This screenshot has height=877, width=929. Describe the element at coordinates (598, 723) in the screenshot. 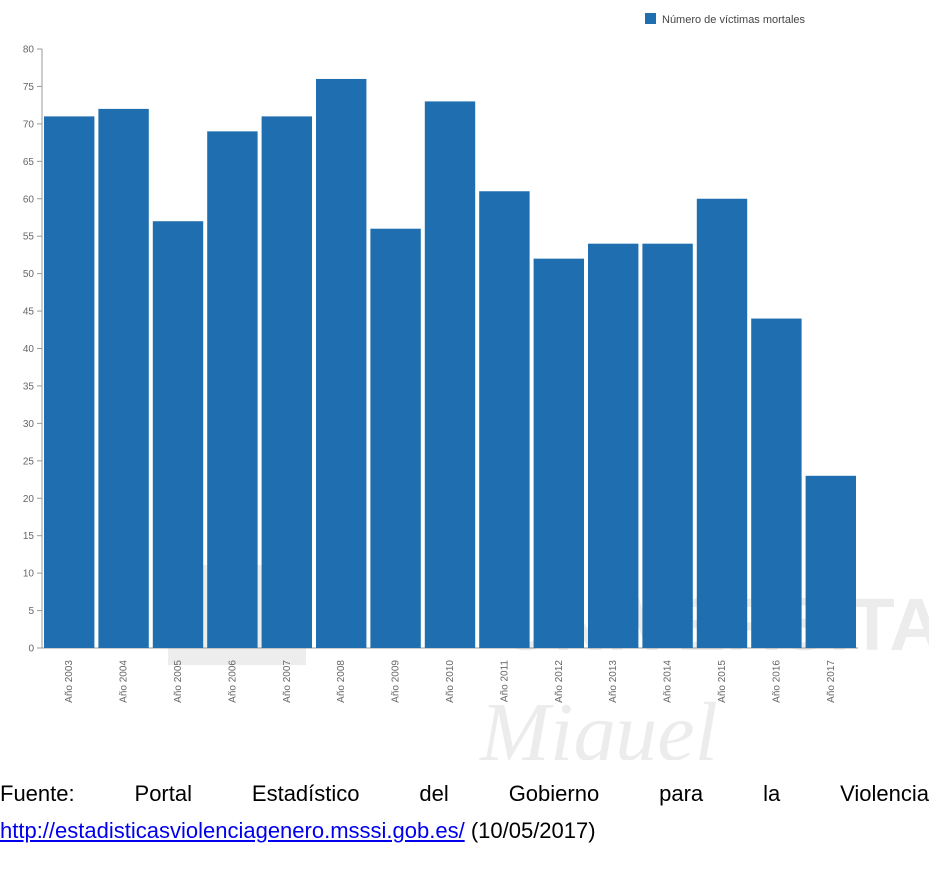

I see `watermark-miguel: Miguel` at that location.